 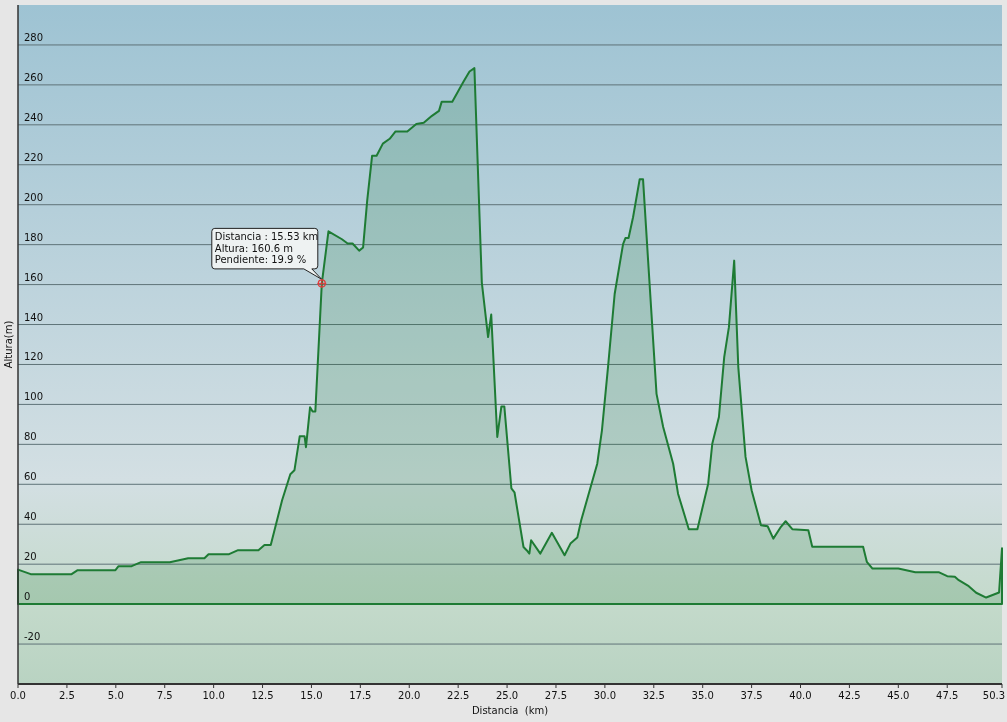 What do you see at coordinates (34, 237) in the screenshot?
I see `y-tick-label: 180` at bounding box center [34, 237].